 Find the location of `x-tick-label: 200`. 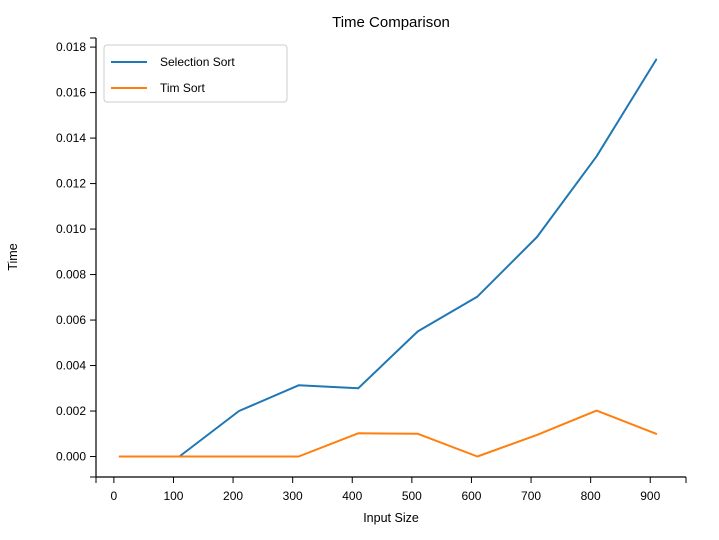

x-tick-label: 200 is located at coordinates (233, 496).